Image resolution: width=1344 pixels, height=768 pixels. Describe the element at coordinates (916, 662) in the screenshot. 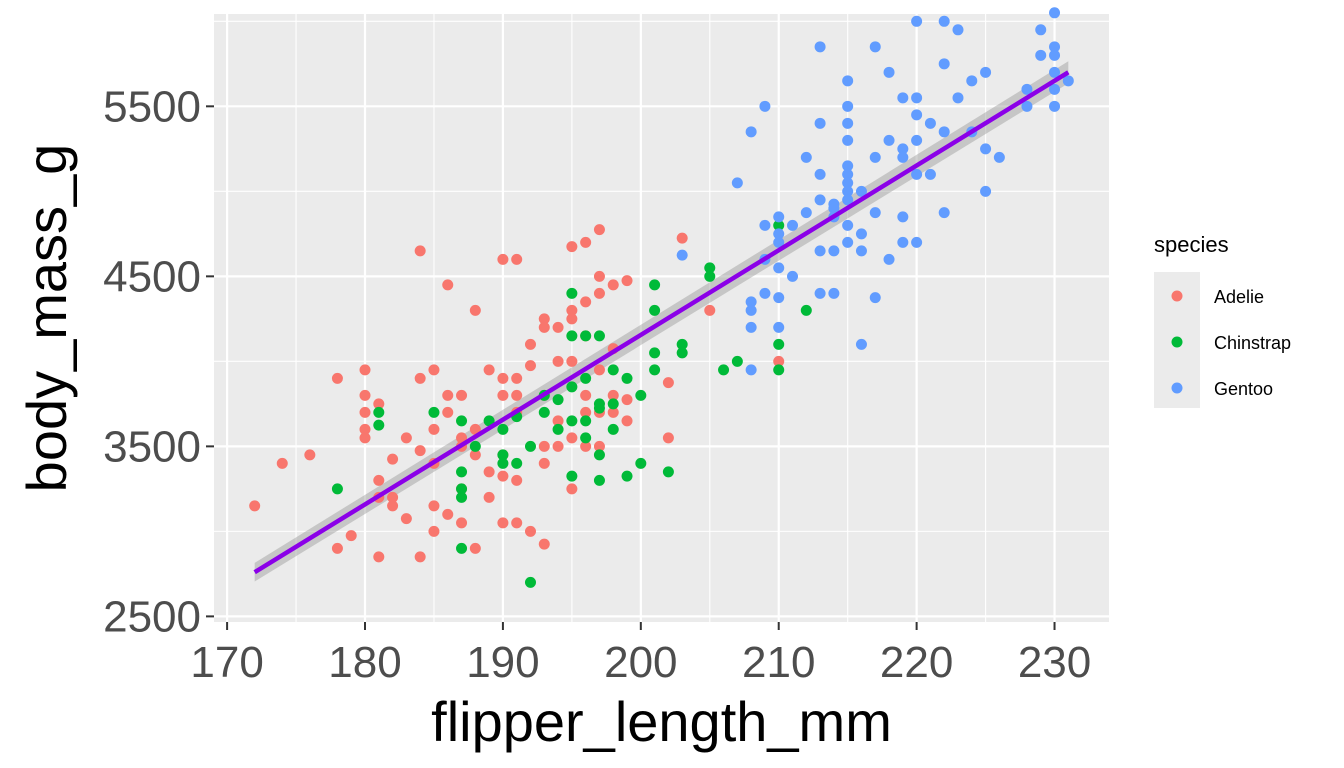

I see `x-tick-label: 220` at that location.